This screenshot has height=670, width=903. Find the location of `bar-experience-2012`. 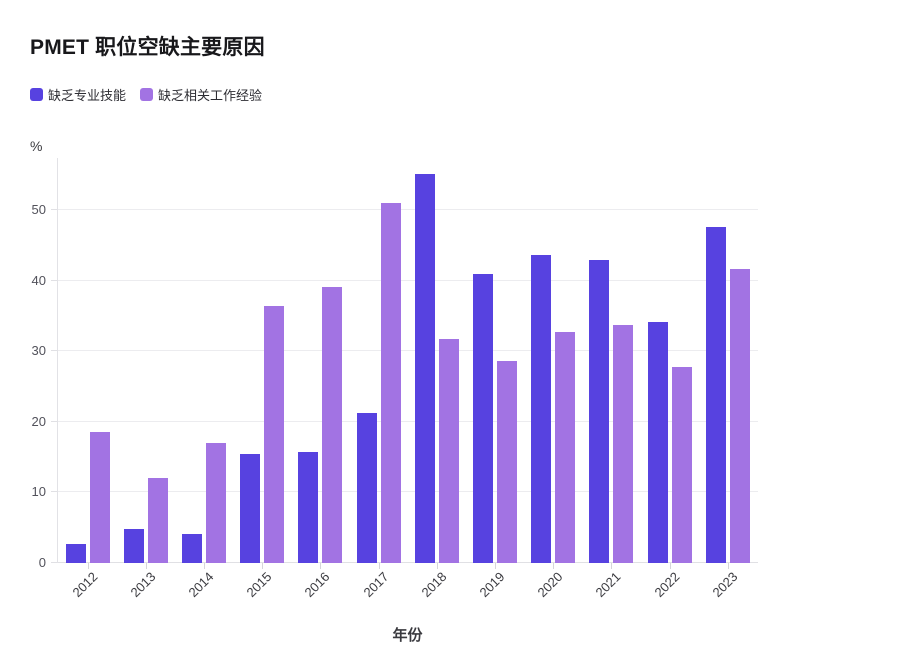

bar-experience-2012 is located at coordinates (99, 497).